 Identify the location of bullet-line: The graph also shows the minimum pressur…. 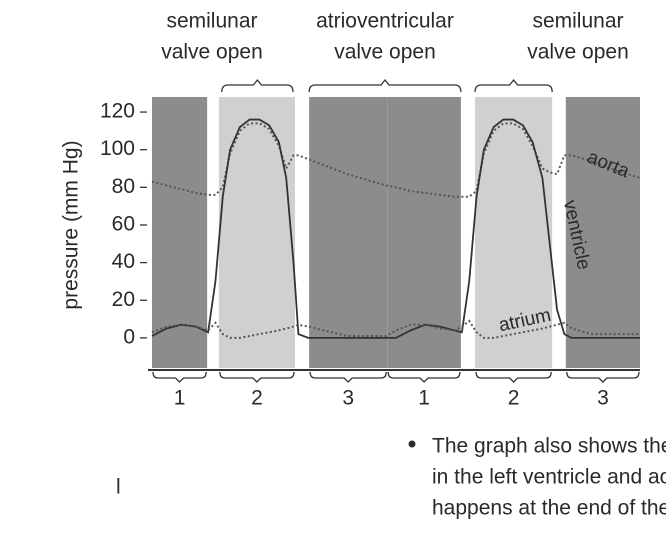
(549, 446).